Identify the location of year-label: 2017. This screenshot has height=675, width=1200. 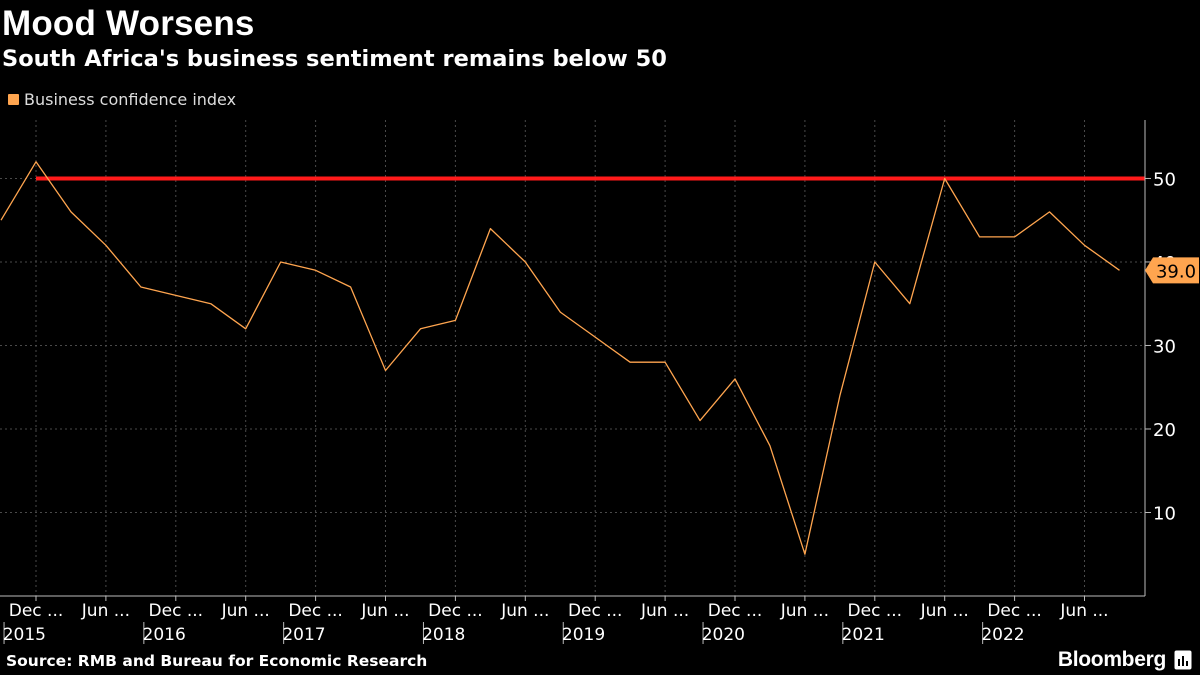
(303, 635).